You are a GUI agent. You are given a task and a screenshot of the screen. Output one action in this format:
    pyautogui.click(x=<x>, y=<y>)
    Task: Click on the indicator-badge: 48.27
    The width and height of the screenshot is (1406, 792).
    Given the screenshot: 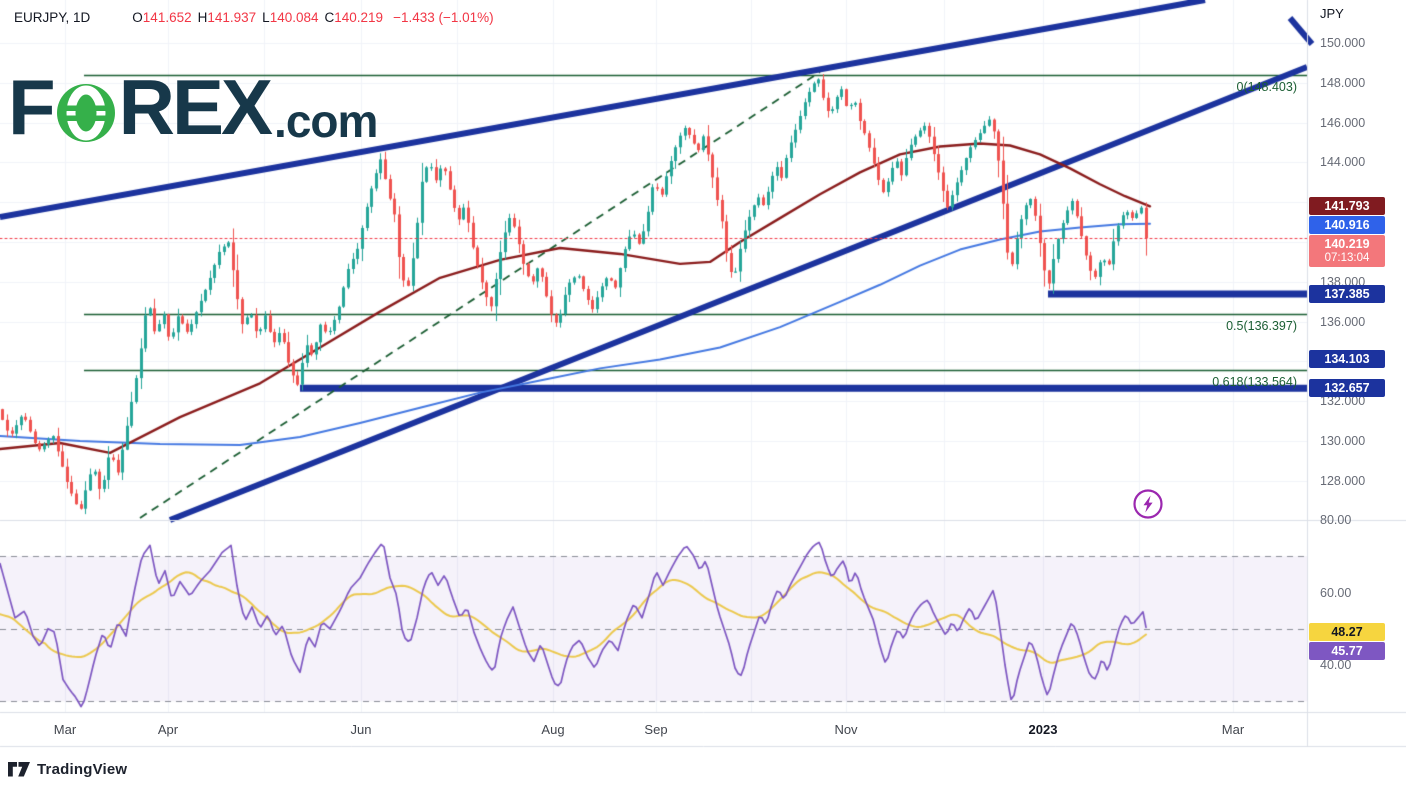 What is the action you would take?
    pyautogui.click(x=1347, y=632)
    